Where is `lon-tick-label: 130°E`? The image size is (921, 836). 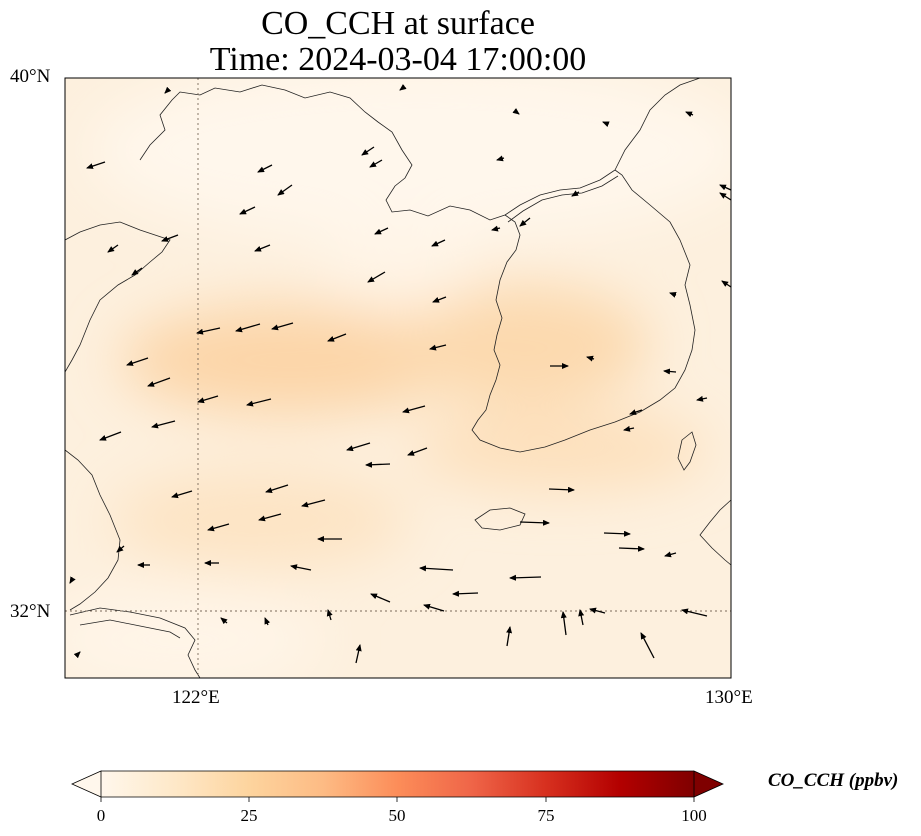
lon-tick-label: 130°E is located at coordinates (729, 697).